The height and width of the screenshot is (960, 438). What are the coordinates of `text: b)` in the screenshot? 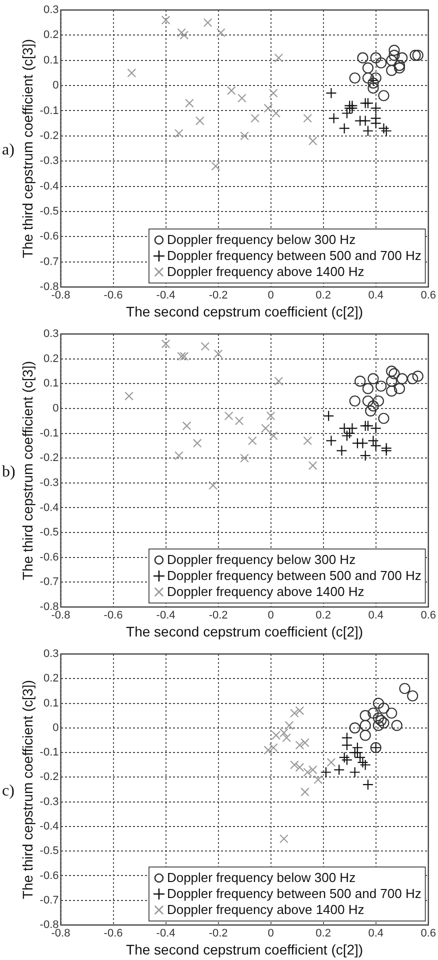 It's located at (9, 472).